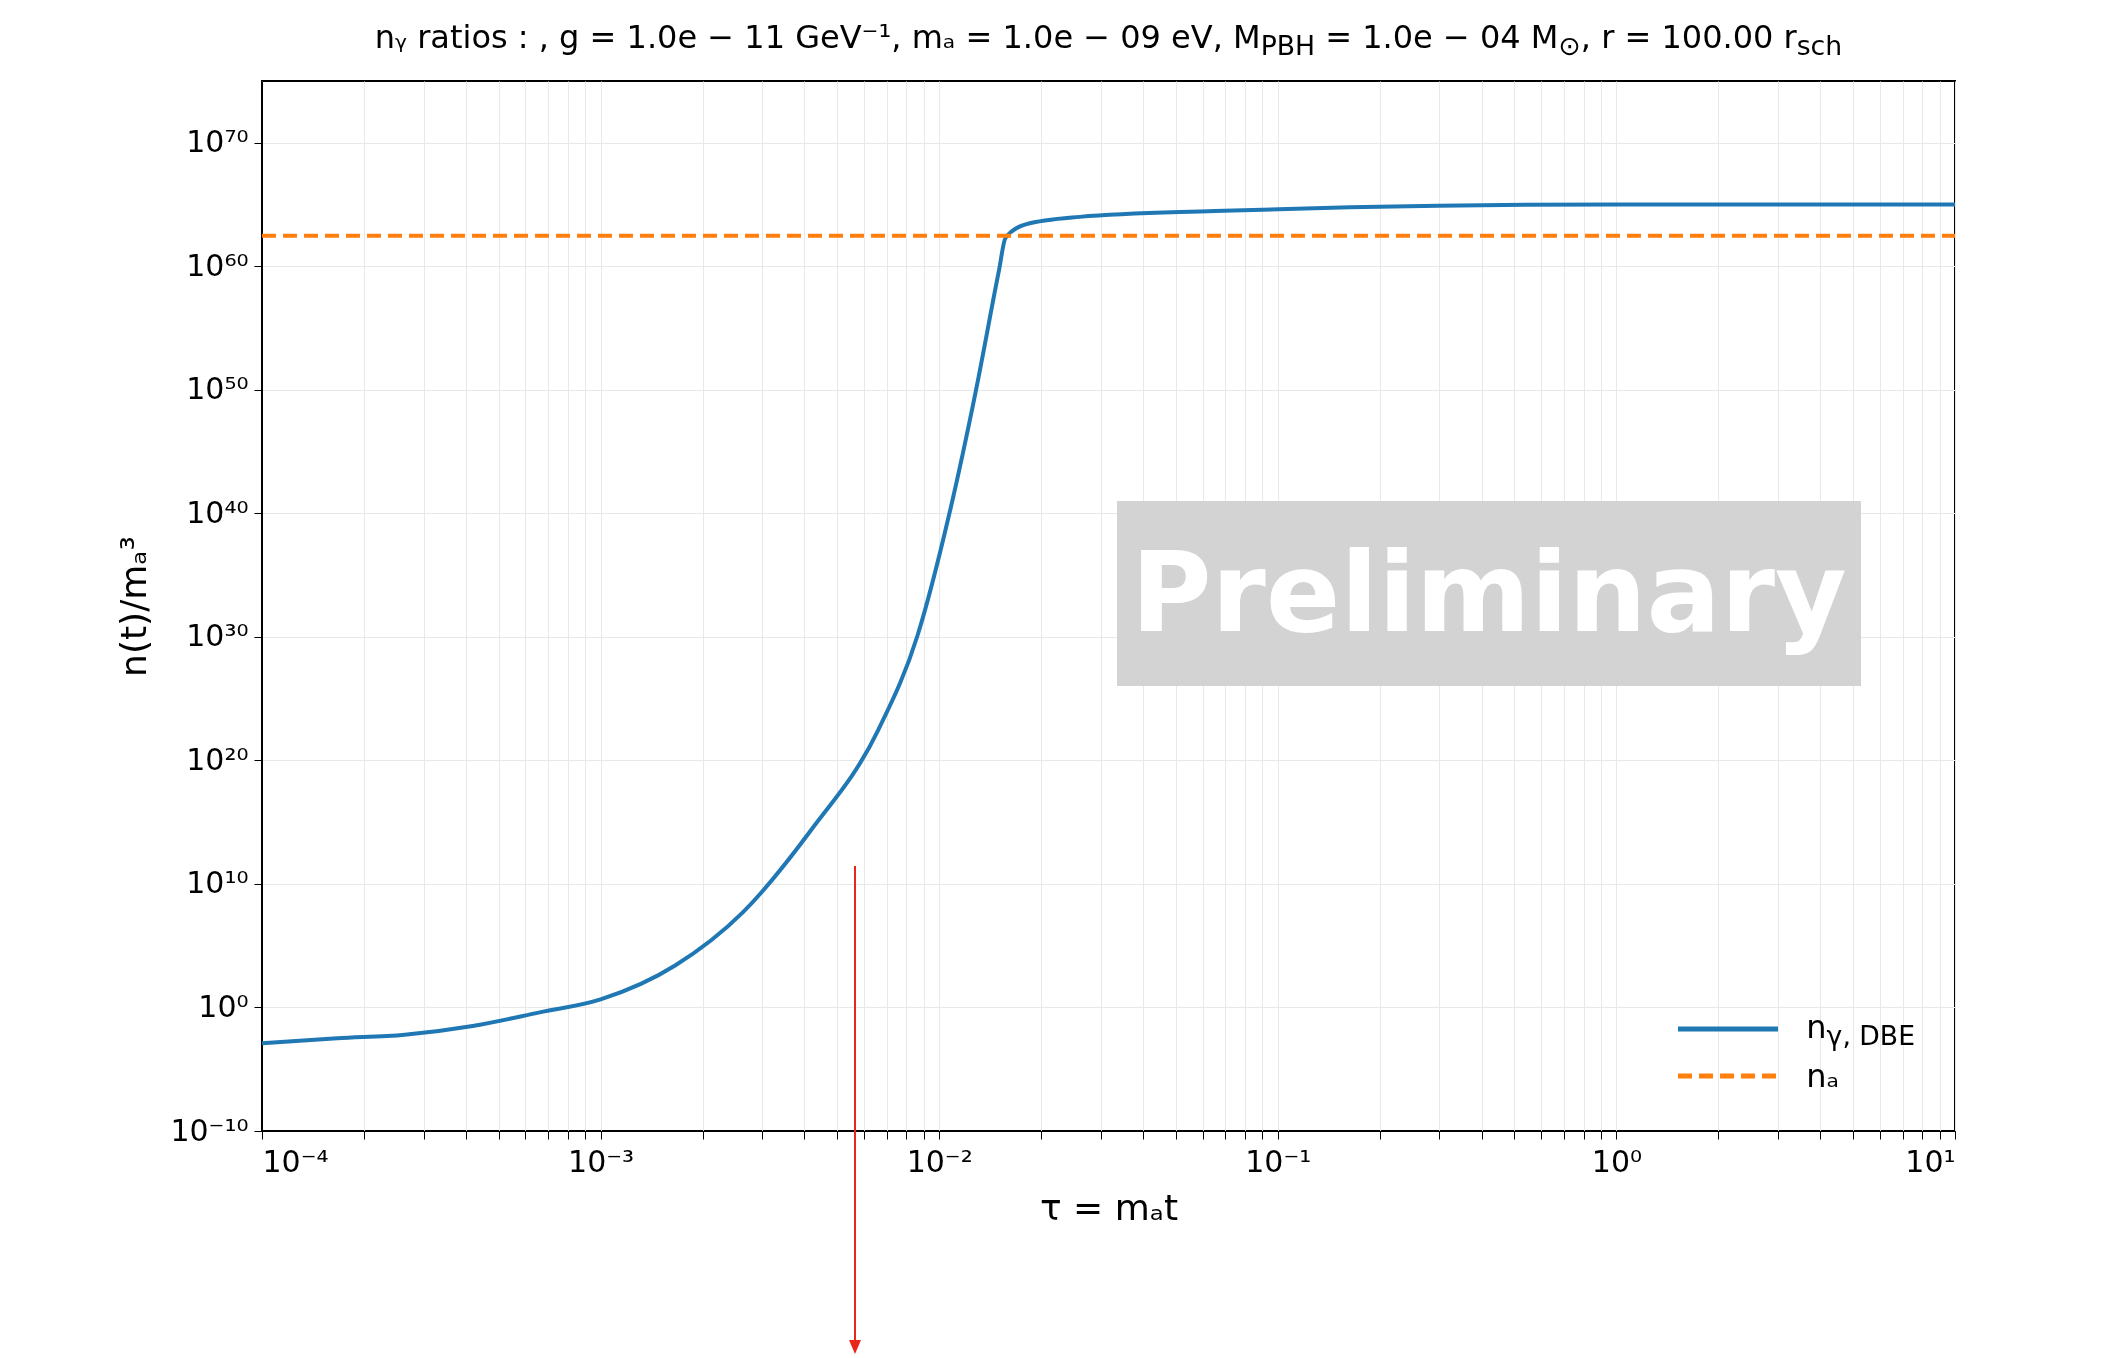 Image resolution: width=2116 pixels, height=1358 pixels. What do you see at coordinates (209, 1130) in the screenshot?
I see `y-tick-label: 10⁻¹⁰` at bounding box center [209, 1130].